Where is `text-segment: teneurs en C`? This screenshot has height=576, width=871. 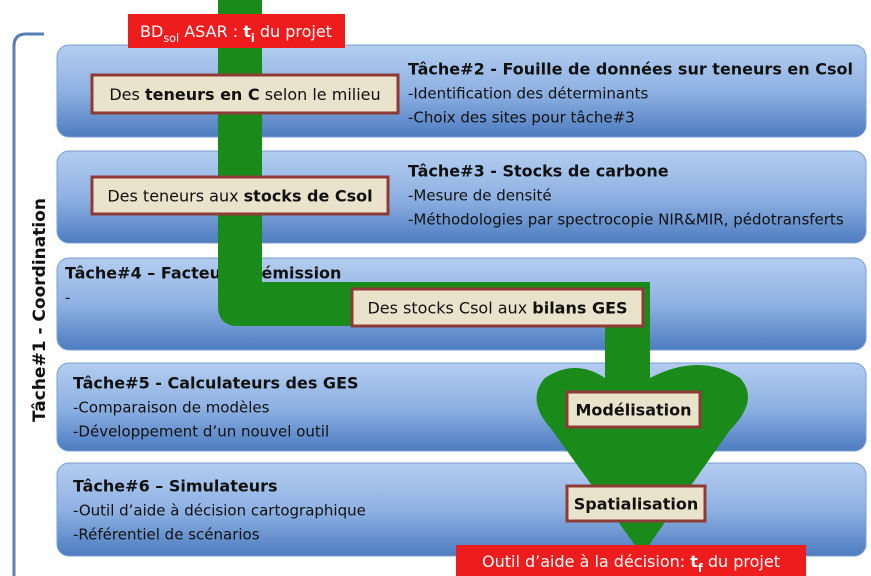
text-segment: teneurs en C is located at coordinates (202, 94).